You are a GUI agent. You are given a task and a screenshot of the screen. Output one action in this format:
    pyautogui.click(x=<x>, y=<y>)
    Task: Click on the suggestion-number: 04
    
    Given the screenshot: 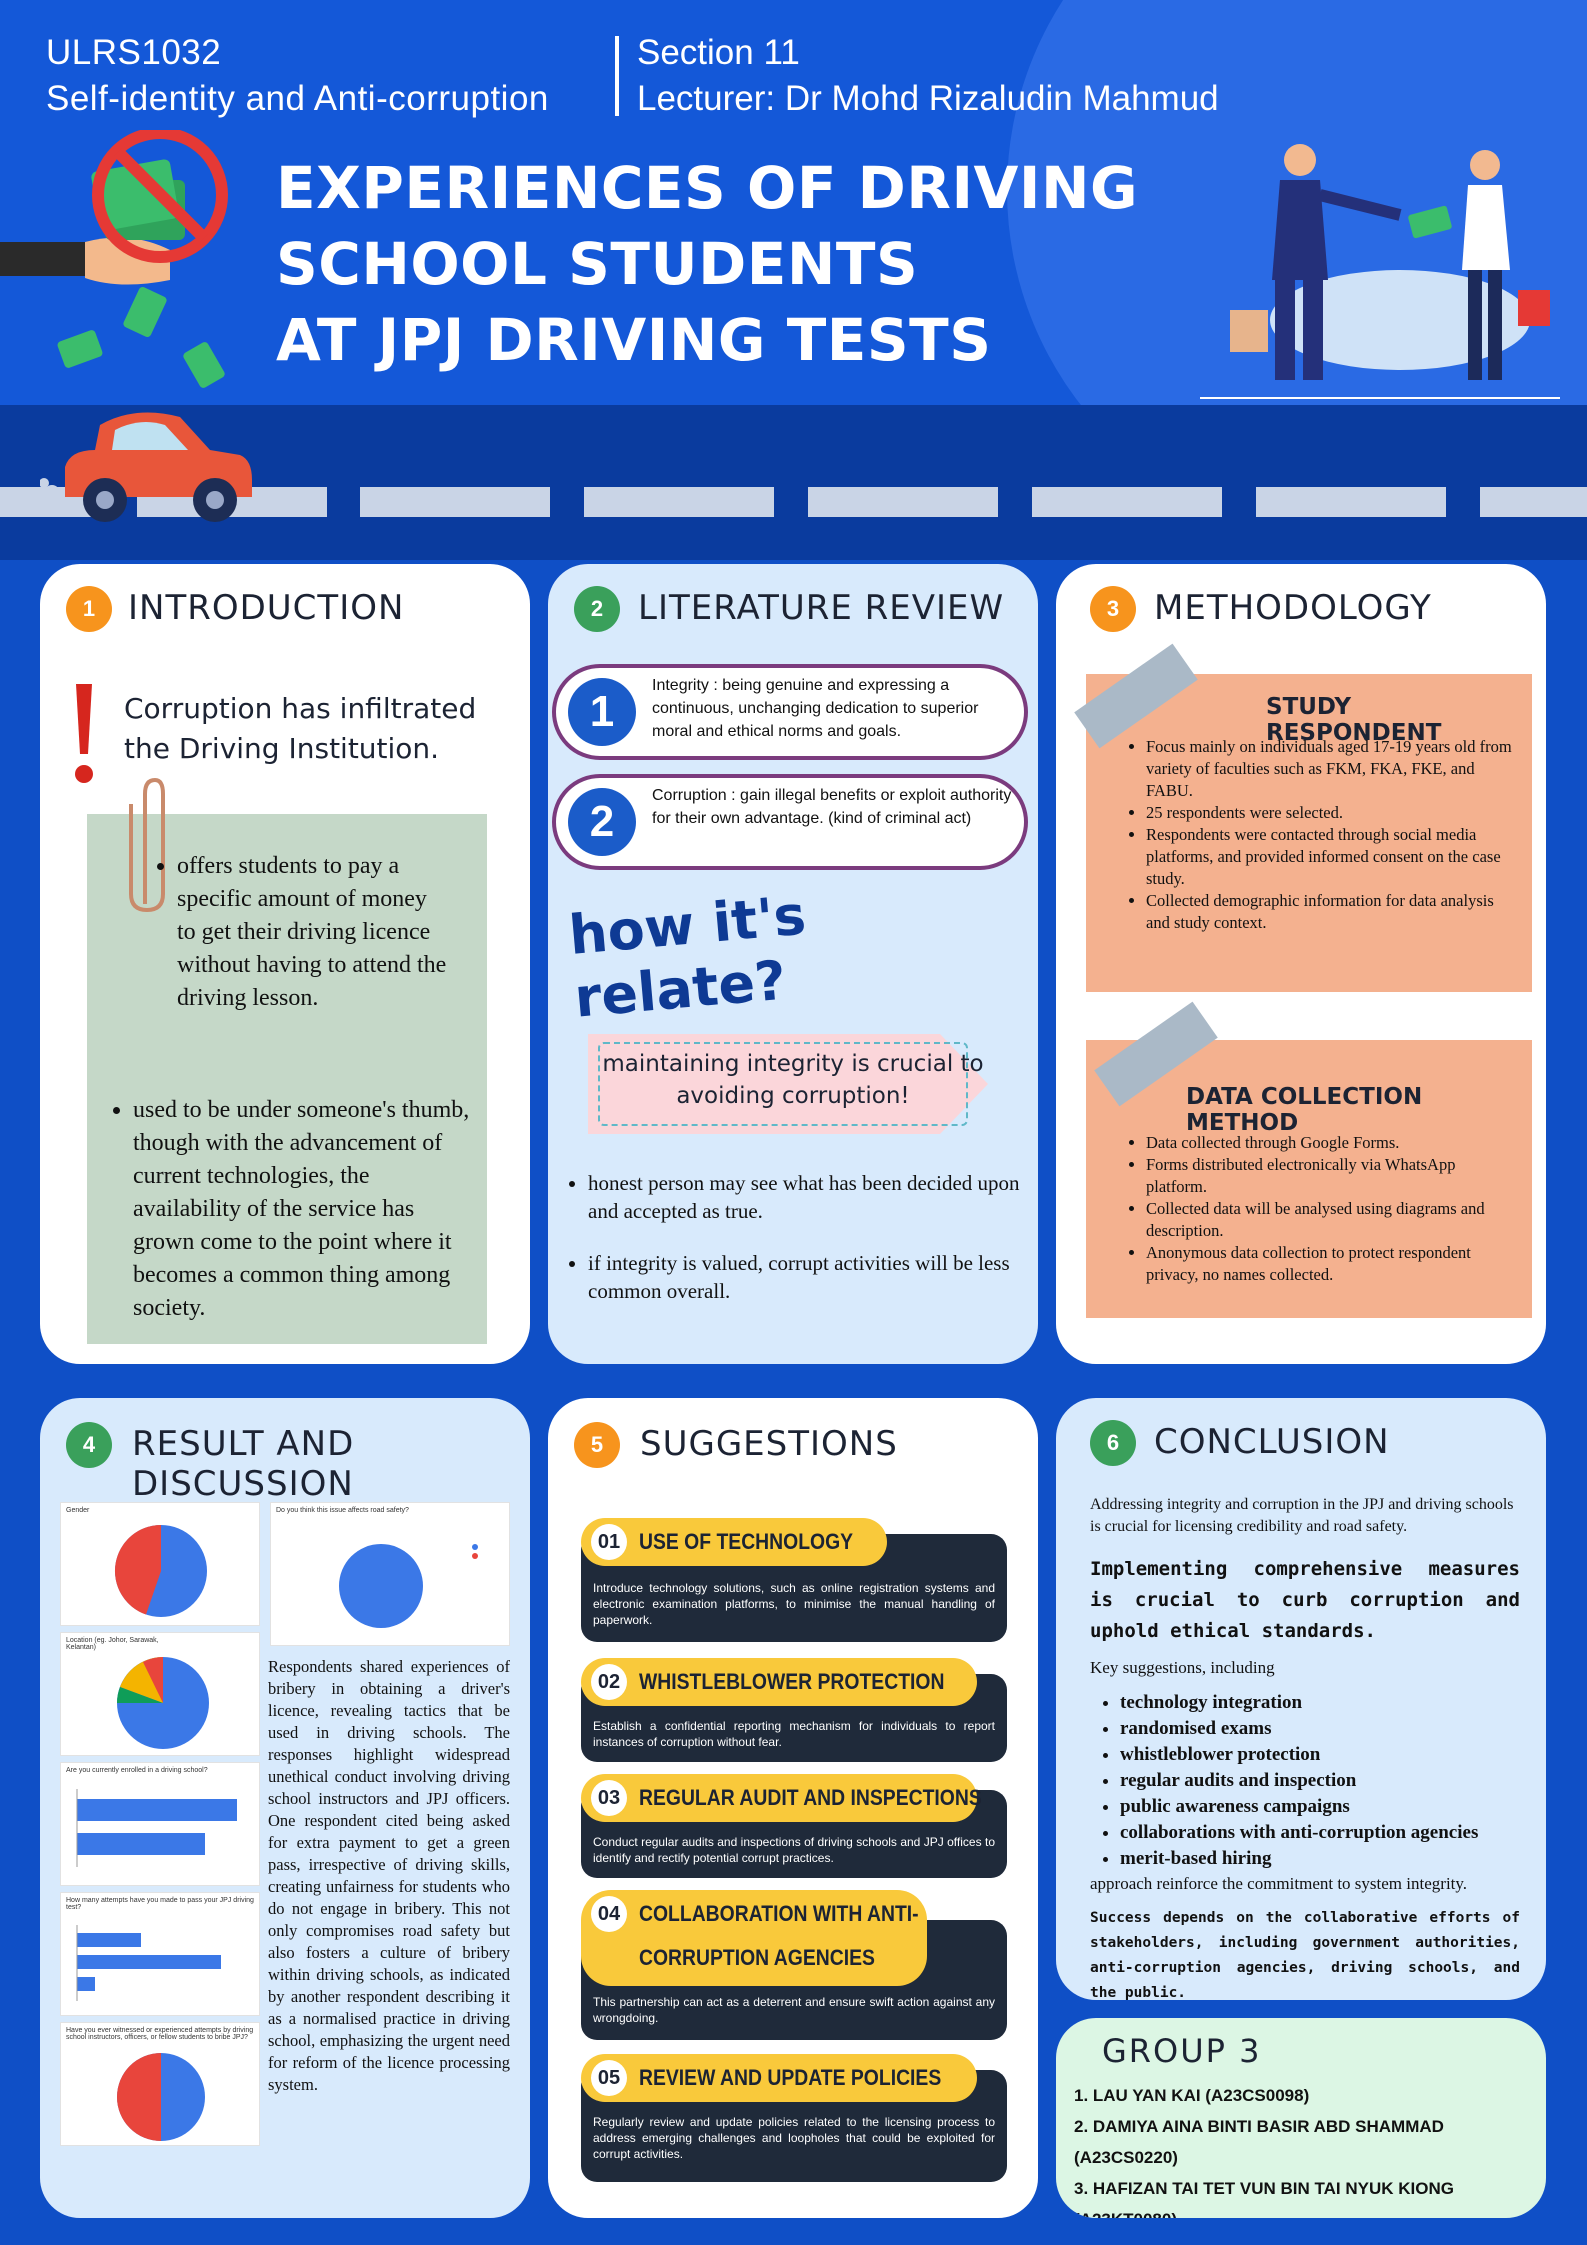 What is the action you would take?
    pyautogui.click(x=609, y=1914)
    